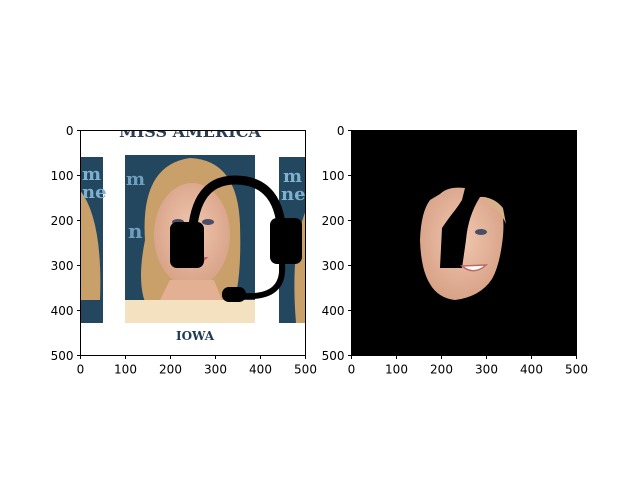 This screenshot has height=480, width=640. I want to click on left-xtick-label: 400, so click(260, 370).